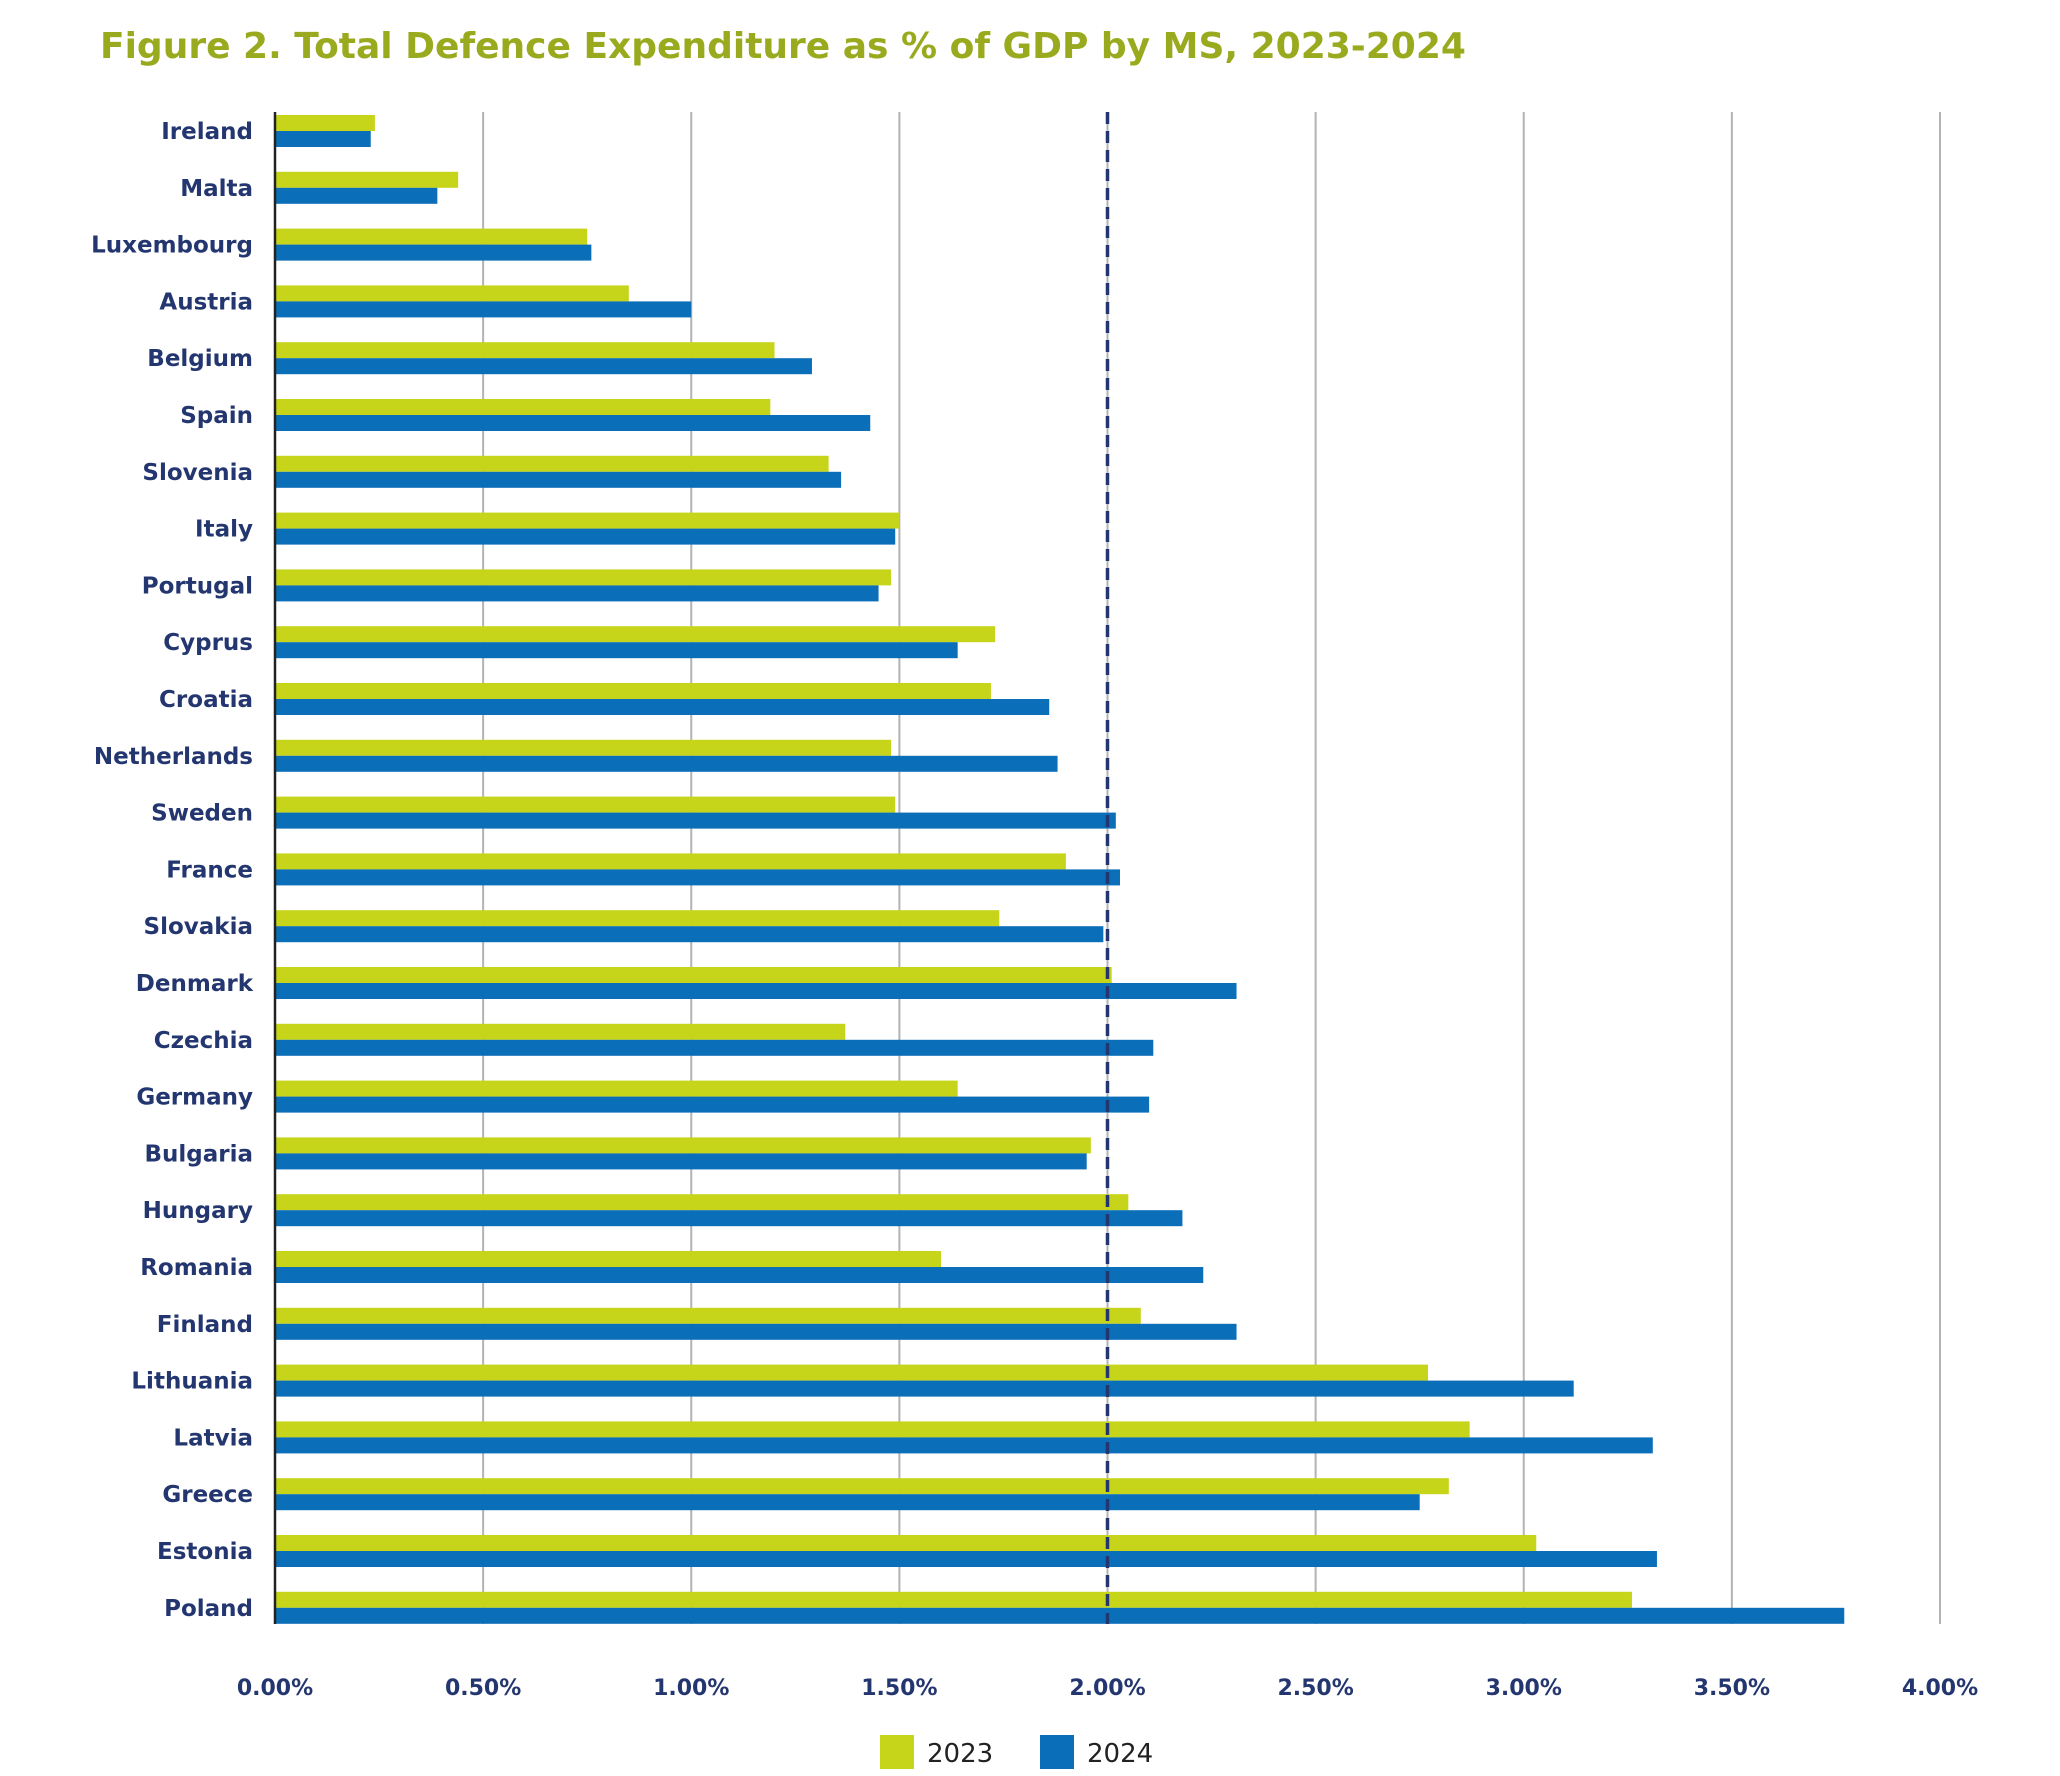 This screenshot has height=1776, width=2060. I want to click on x-tick-label: 0.00%, so click(275, 1688).